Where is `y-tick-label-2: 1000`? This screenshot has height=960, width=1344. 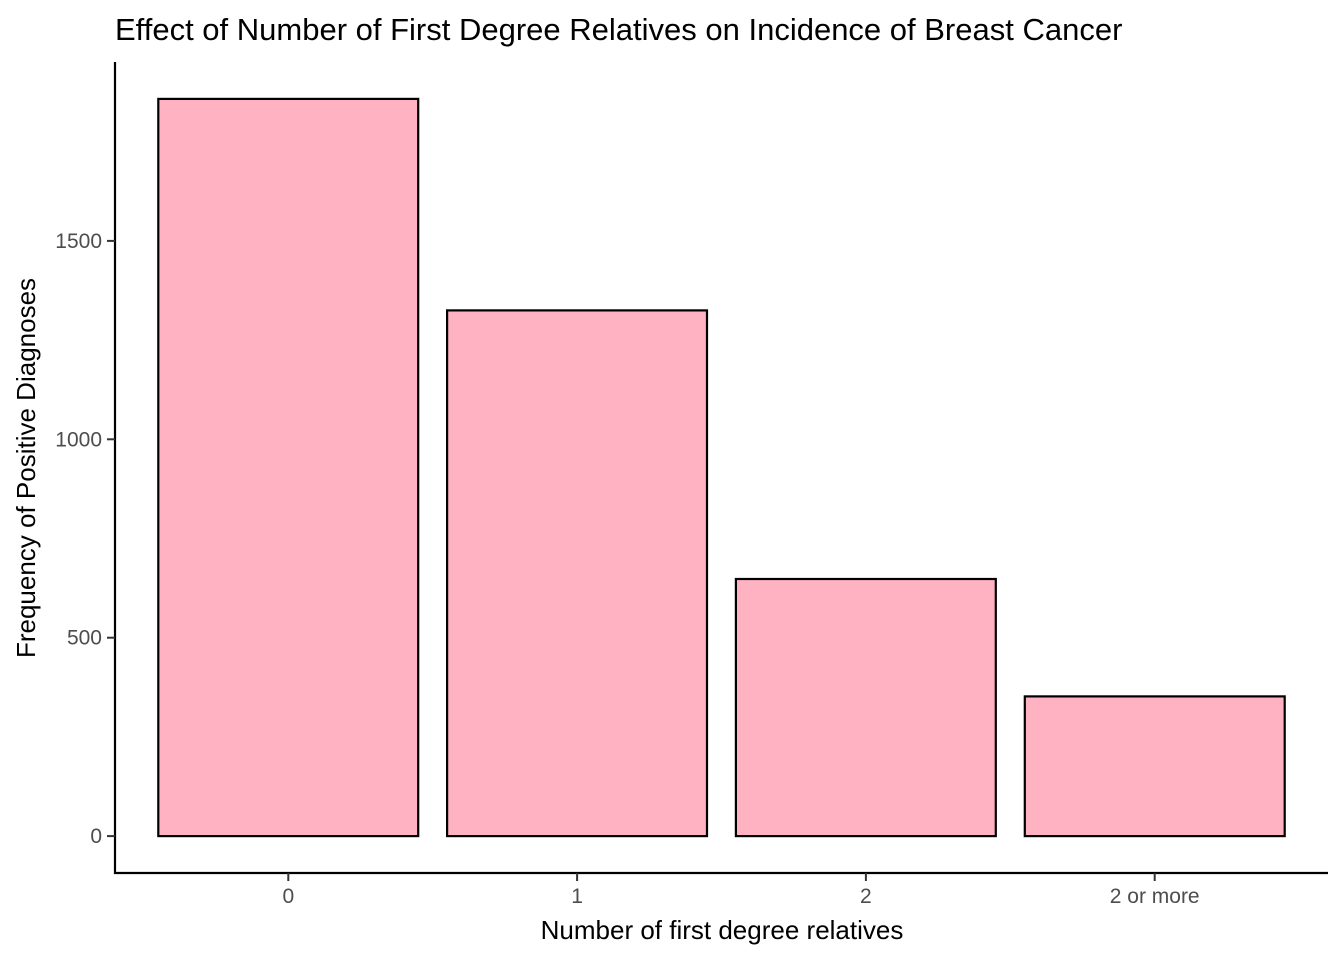
y-tick-label-2: 1000 is located at coordinates (78, 439).